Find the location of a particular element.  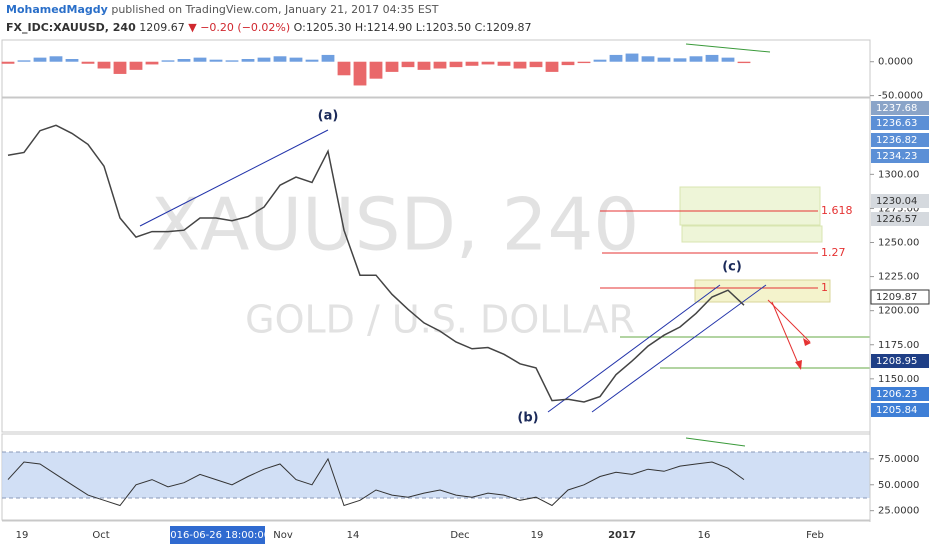

price-badge-label: 1236.63 is located at coordinates (896, 123).